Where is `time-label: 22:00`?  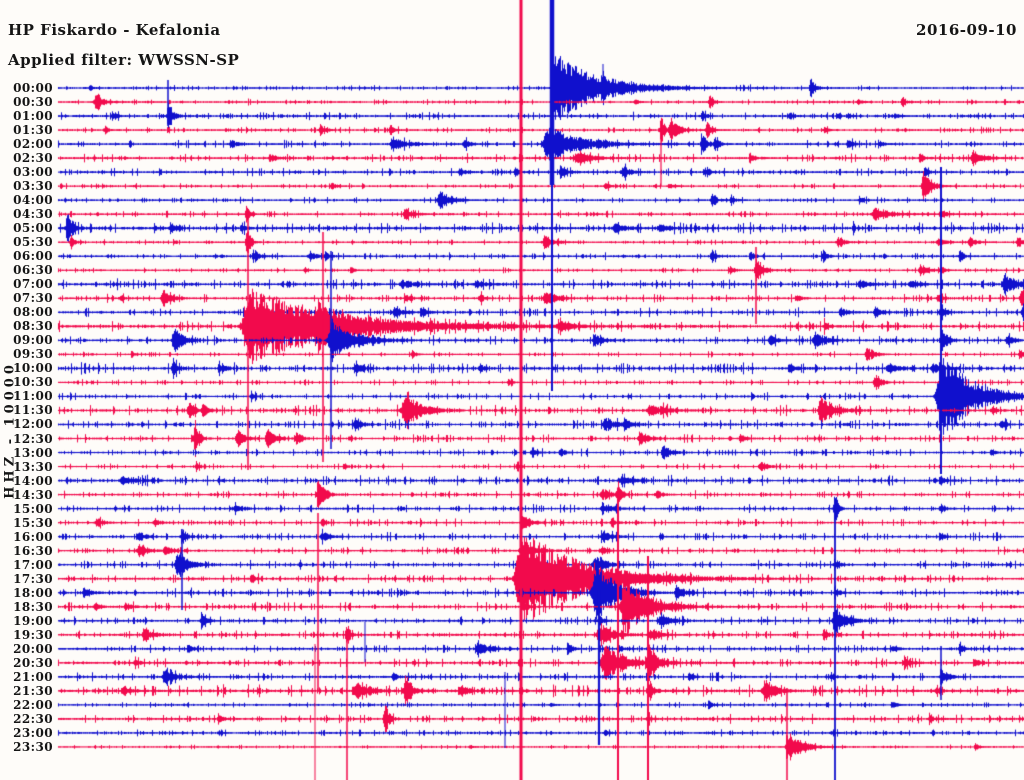 time-label: 22:00 is located at coordinates (33, 704).